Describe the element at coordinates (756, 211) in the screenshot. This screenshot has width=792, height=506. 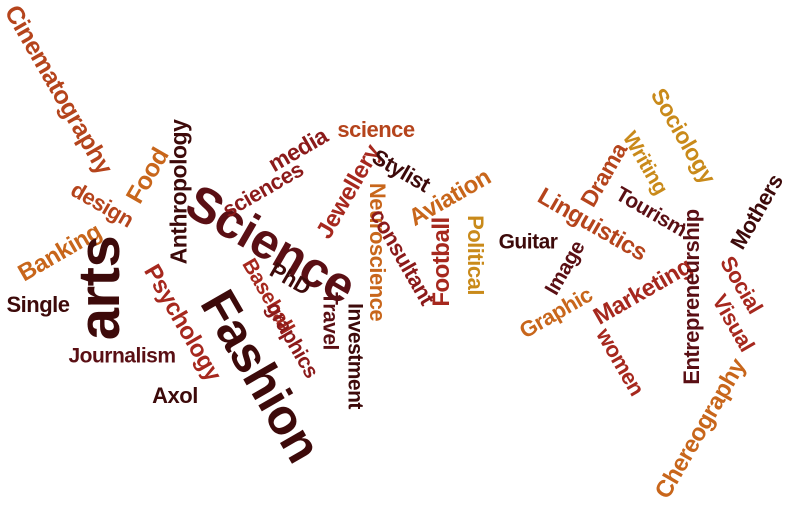
I see `word-mothers: Mothers` at that location.